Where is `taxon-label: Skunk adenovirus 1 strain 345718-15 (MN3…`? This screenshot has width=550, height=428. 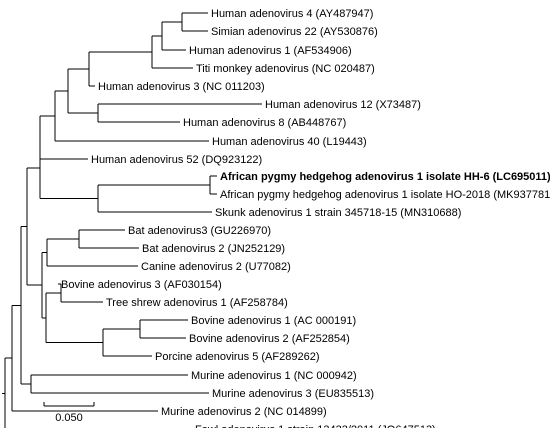 taxon-label: Skunk adenovirus 1 strain 345718-15 (MN3… is located at coordinates (338, 213).